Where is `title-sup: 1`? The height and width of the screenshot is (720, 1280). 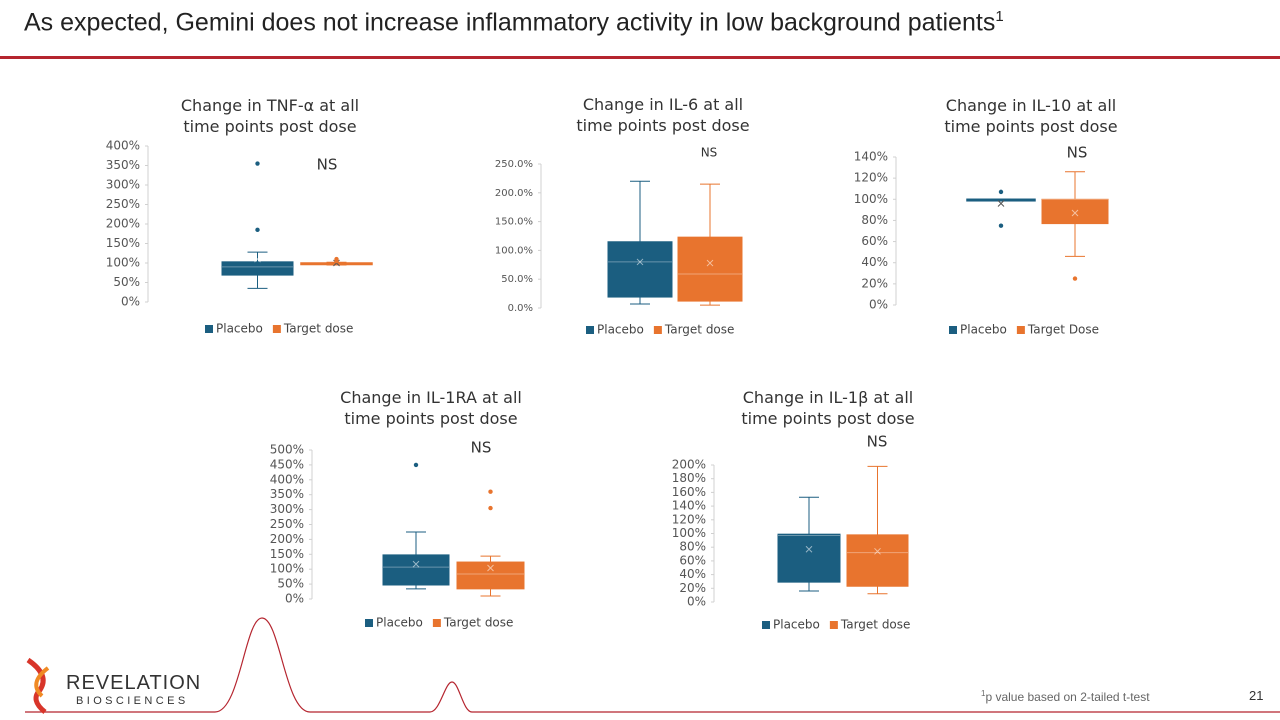
title-sup: 1 is located at coordinates (999, 16).